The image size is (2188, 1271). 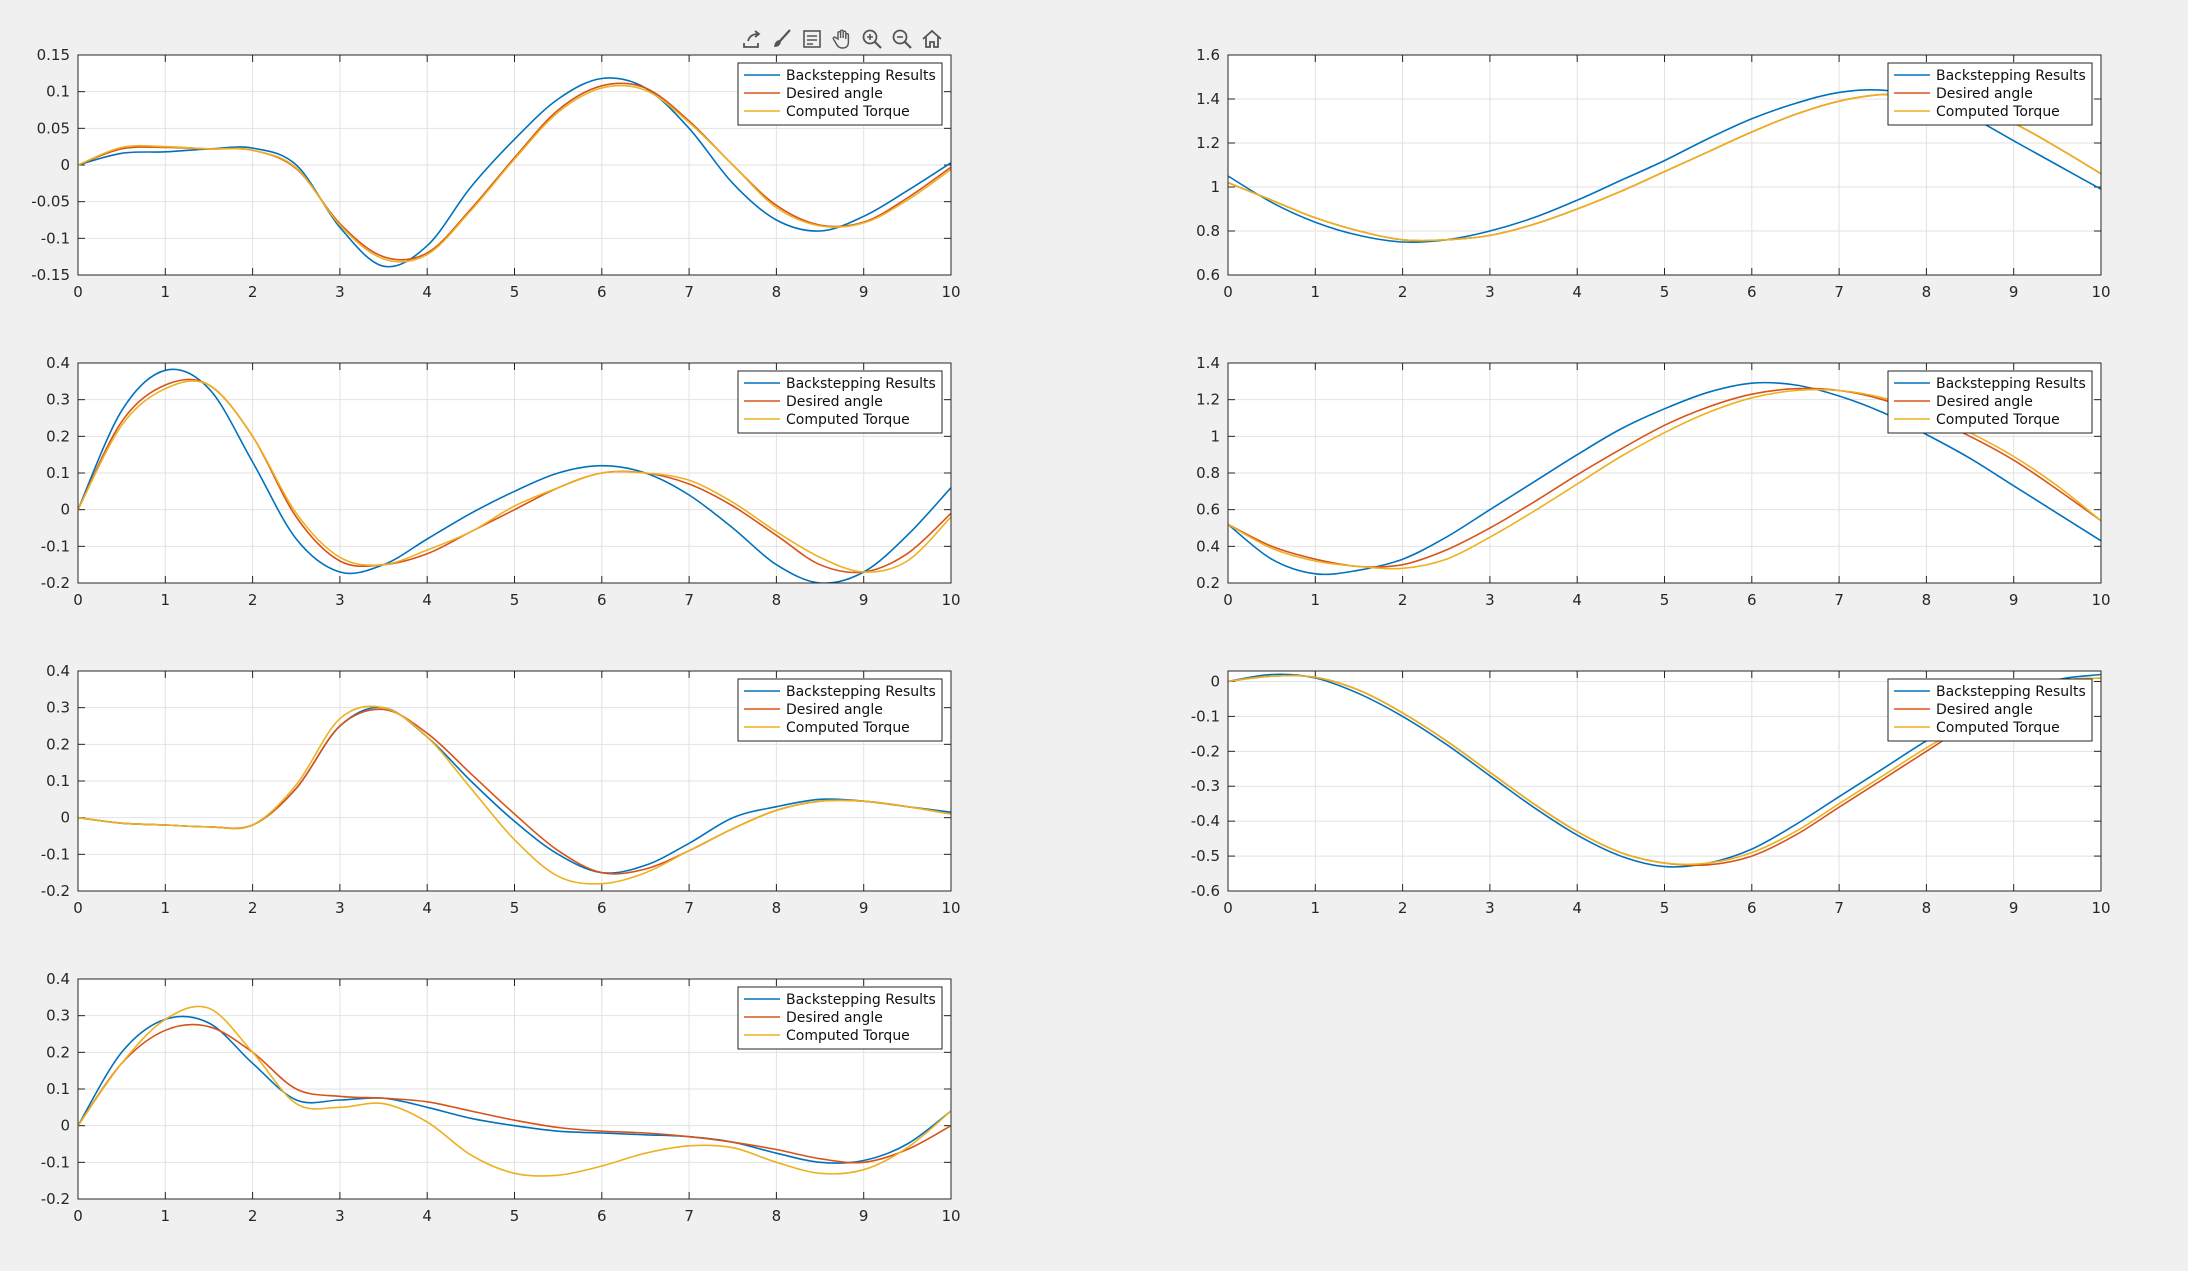 I want to click on x-tick-label: 8, so click(x=777, y=908).